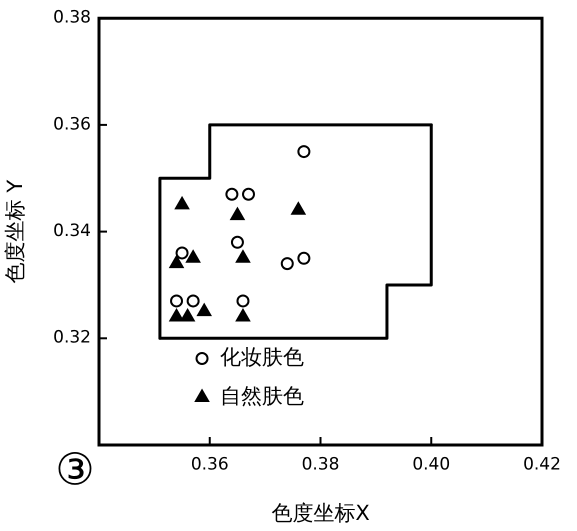 The height and width of the screenshot is (531, 577). I want to click on y-tick-label: 0.36, so click(72, 124).